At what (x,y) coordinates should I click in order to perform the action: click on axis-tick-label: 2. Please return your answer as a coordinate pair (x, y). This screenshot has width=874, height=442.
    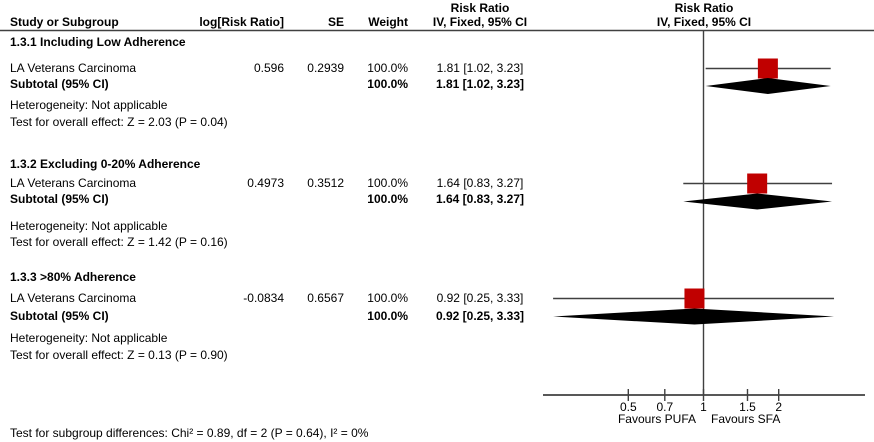
    Looking at the image, I should click on (778, 407).